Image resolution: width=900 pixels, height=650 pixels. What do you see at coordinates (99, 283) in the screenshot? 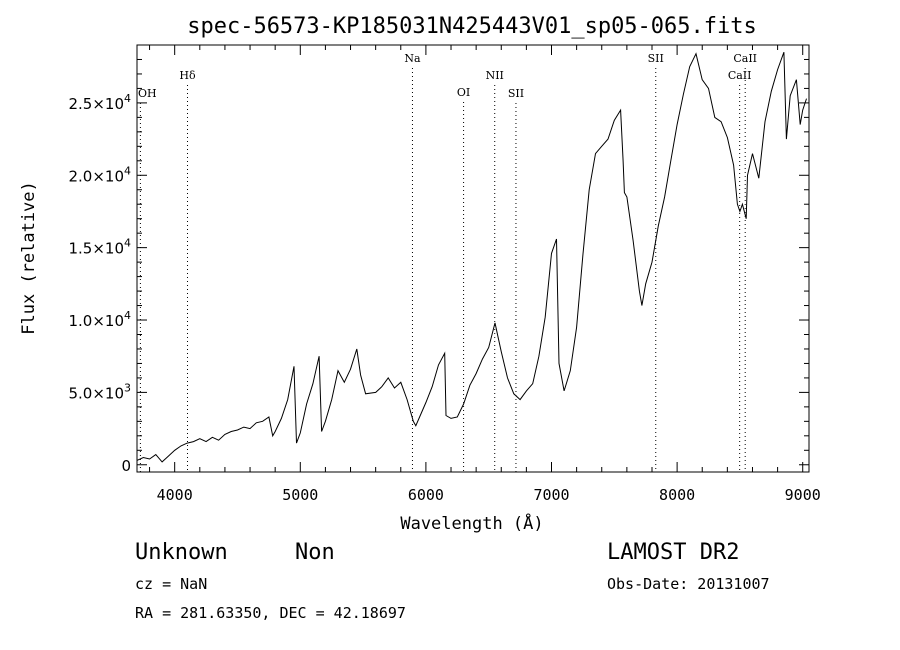
I see `y-tick-labels: 0 5.0×103 1.0×104 1.5×104 2.0×104 2.5×104` at bounding box center [99, 283].